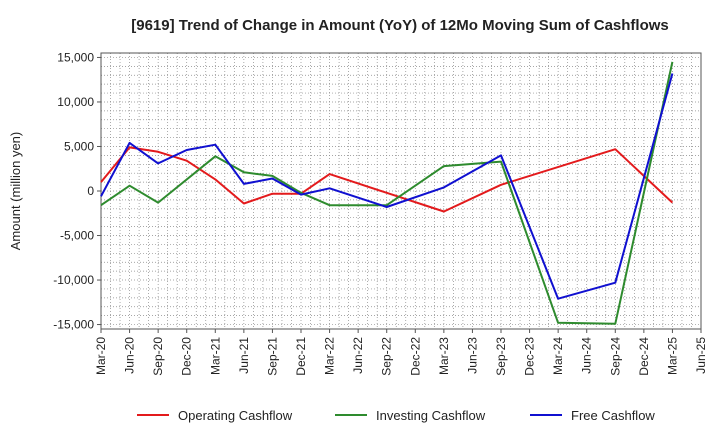 The width and height of the screenshot is (720, 440). What do you see at coordinates (615, 356) in the screenshot?
I see `x-tick-label: Sep-24` at bounding box center [615, 356].